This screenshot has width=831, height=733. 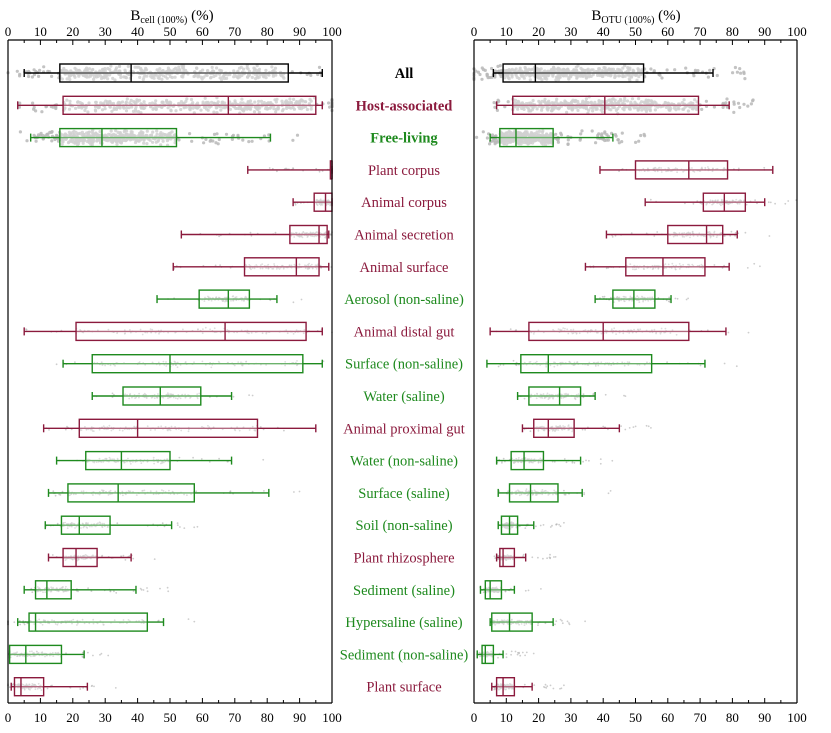 I want to click on boxplot-all, so click(x=173, y=73).